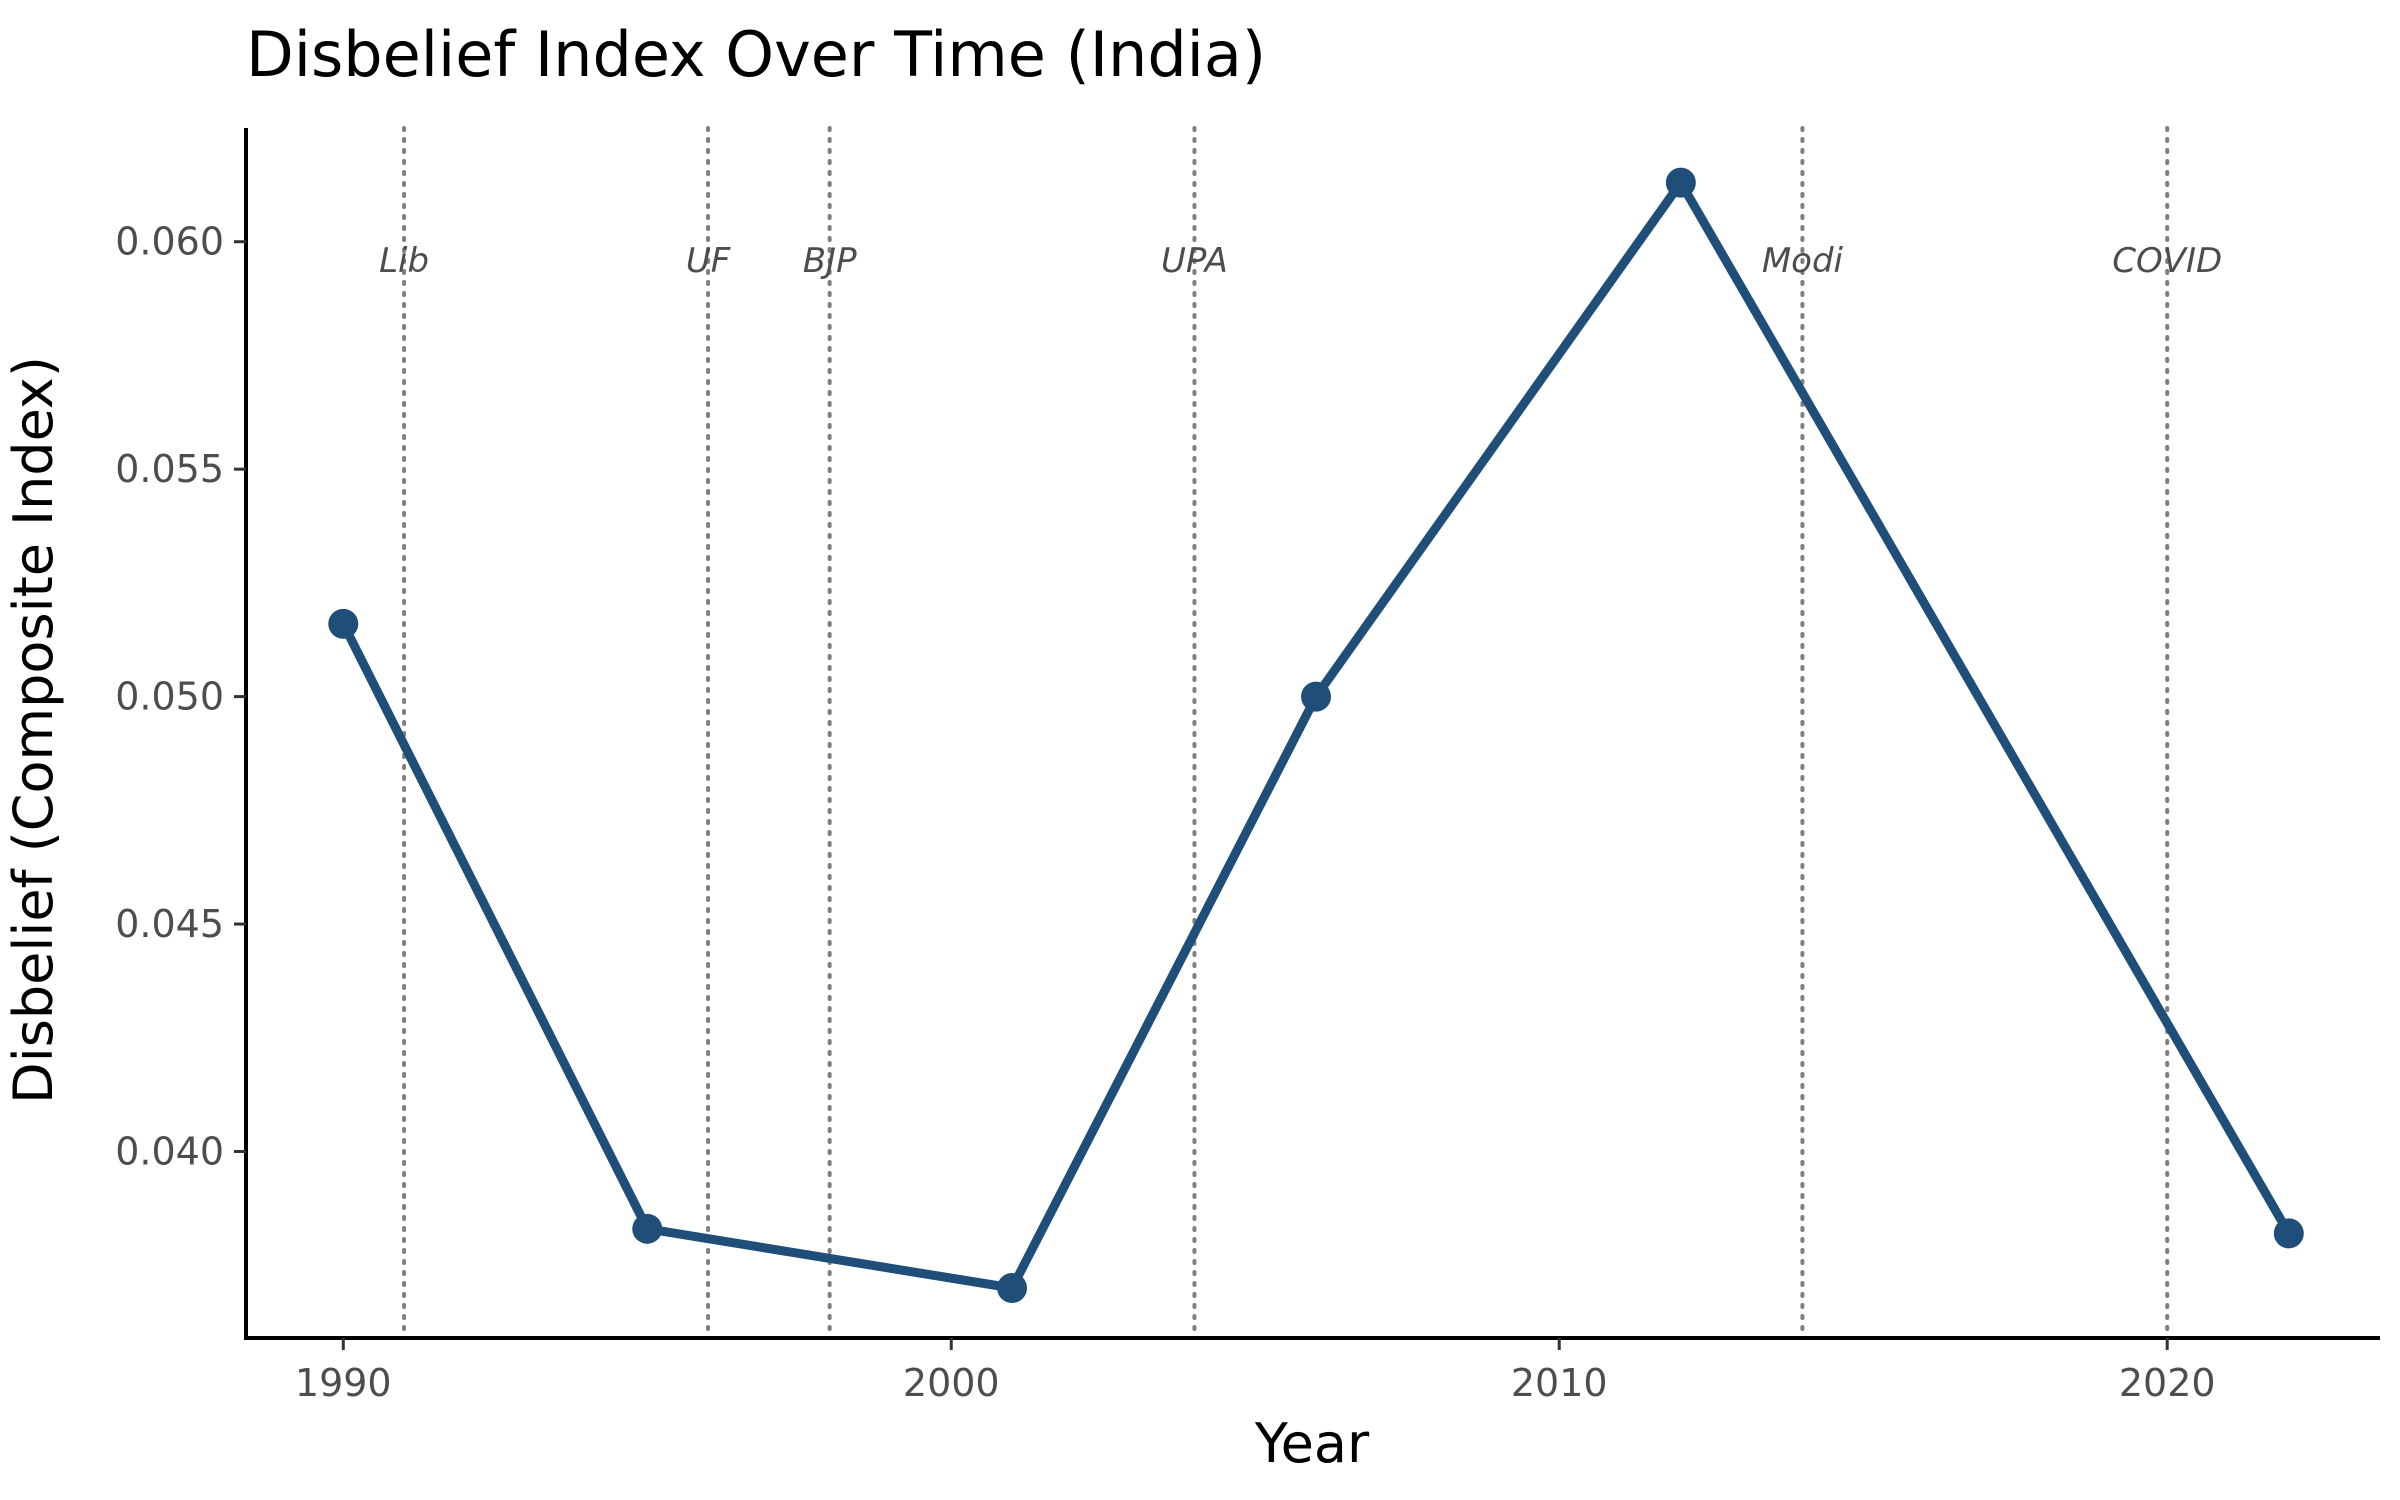  I want to click on data-point-2012, so click(1680, 182).